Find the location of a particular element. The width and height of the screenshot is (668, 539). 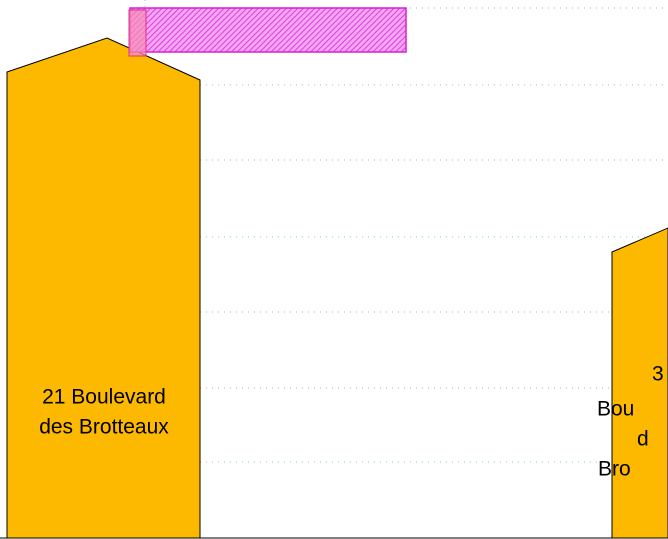

selection-handle is located at coordinates (137, 33).